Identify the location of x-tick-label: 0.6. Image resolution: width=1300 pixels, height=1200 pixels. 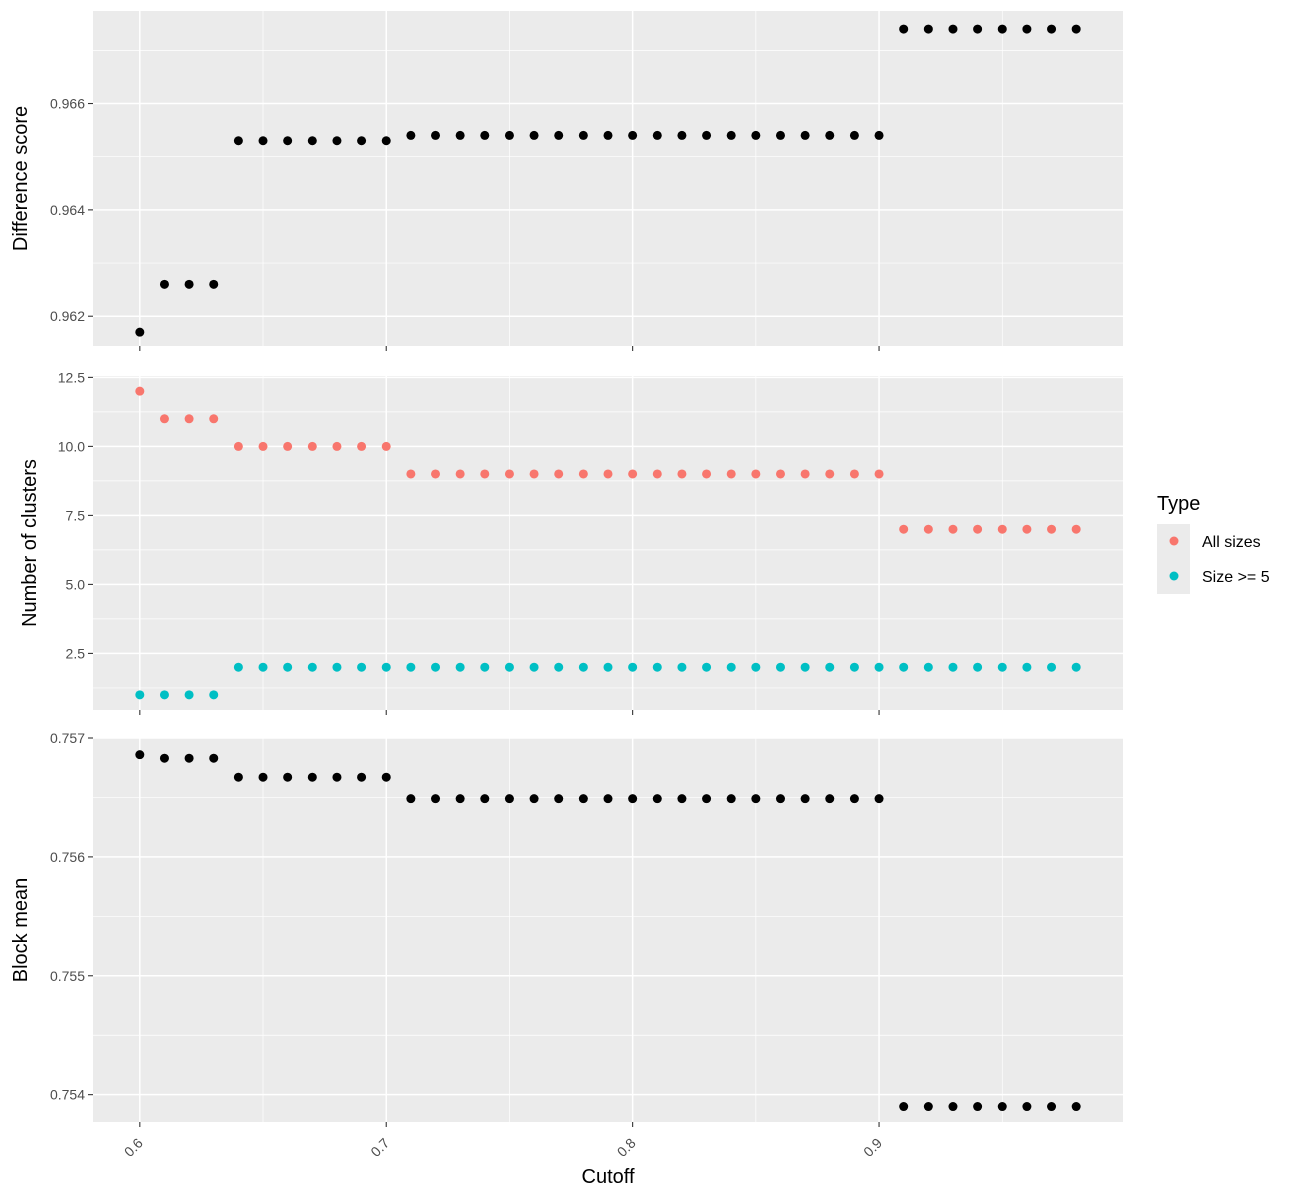
(133, 1147).